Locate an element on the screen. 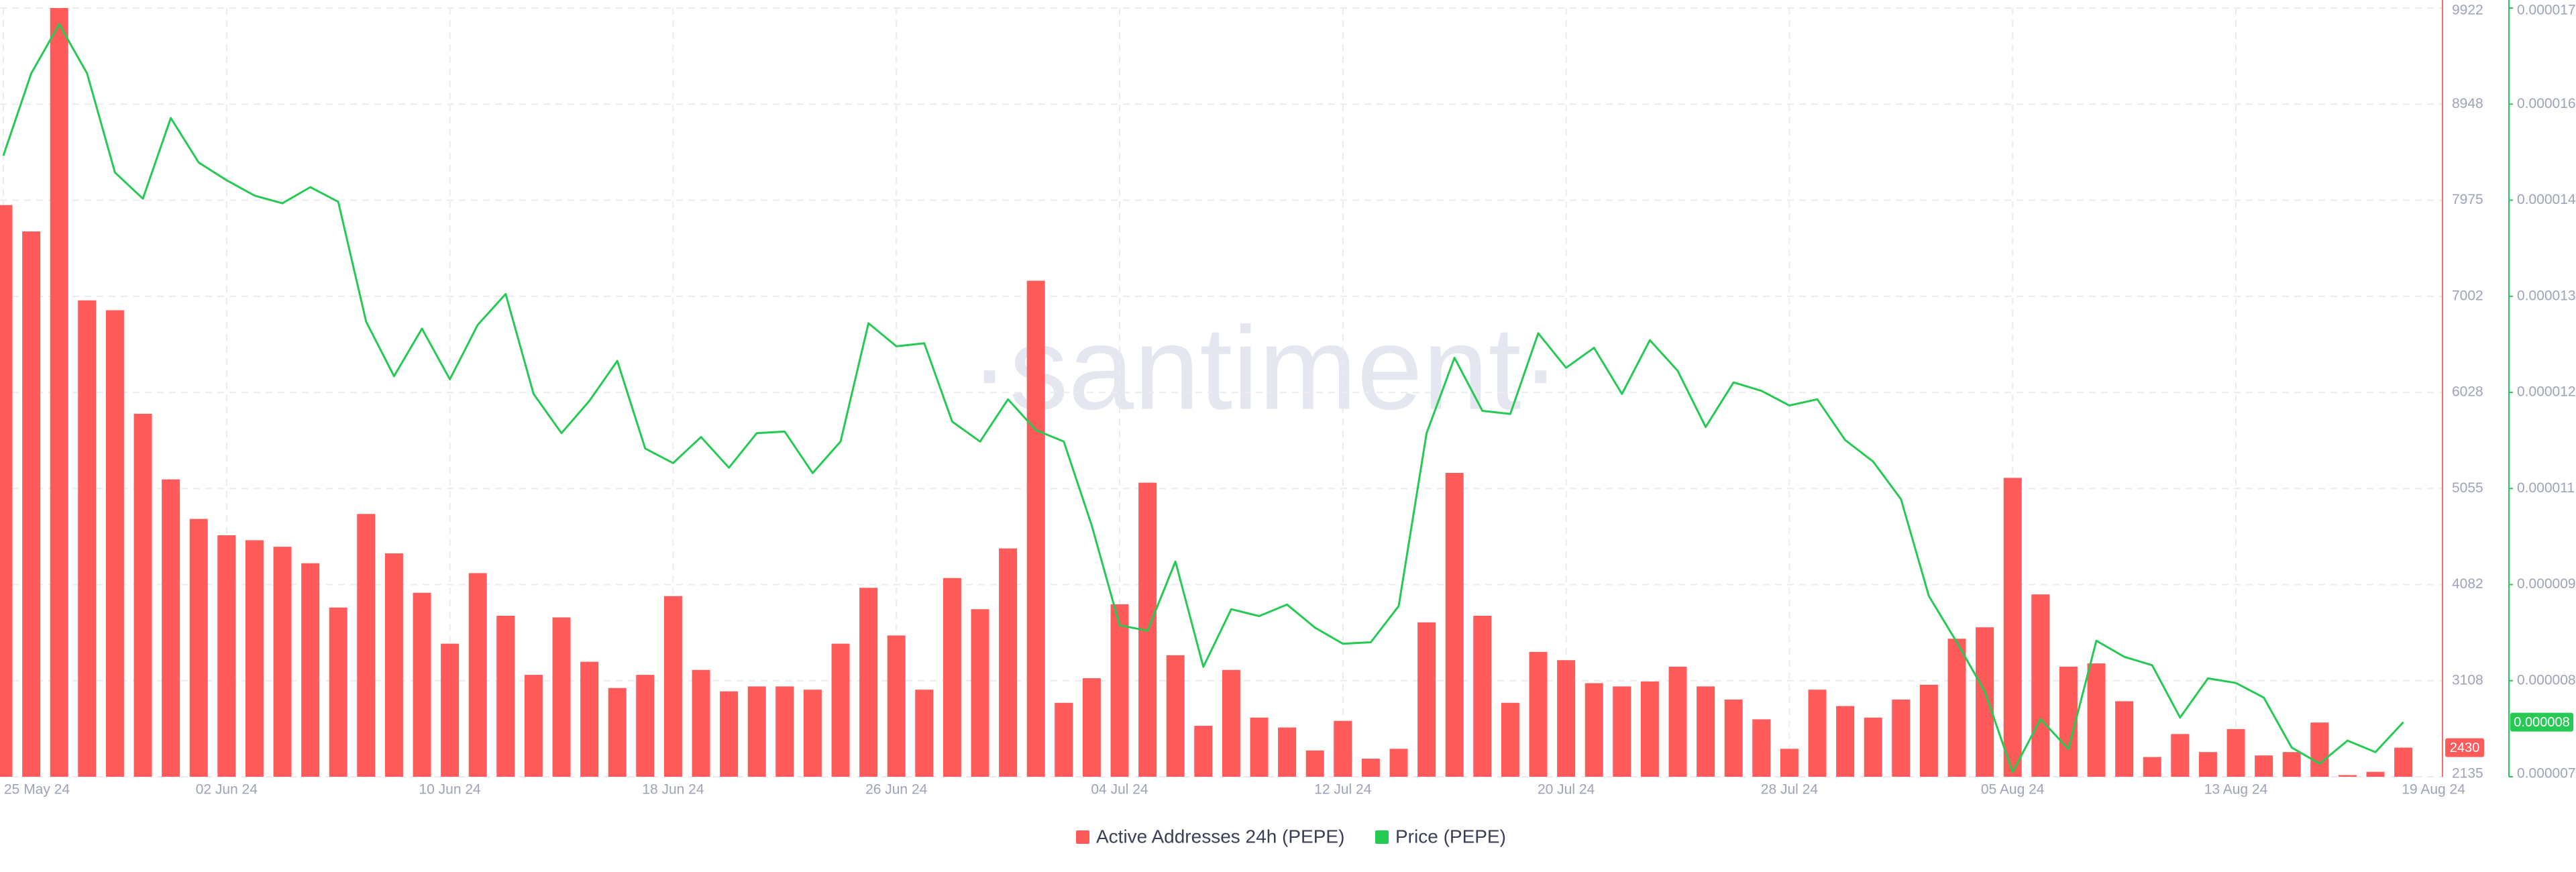  x-tick-label: 12 Jul 24 is located at coordinates (1343, 790).